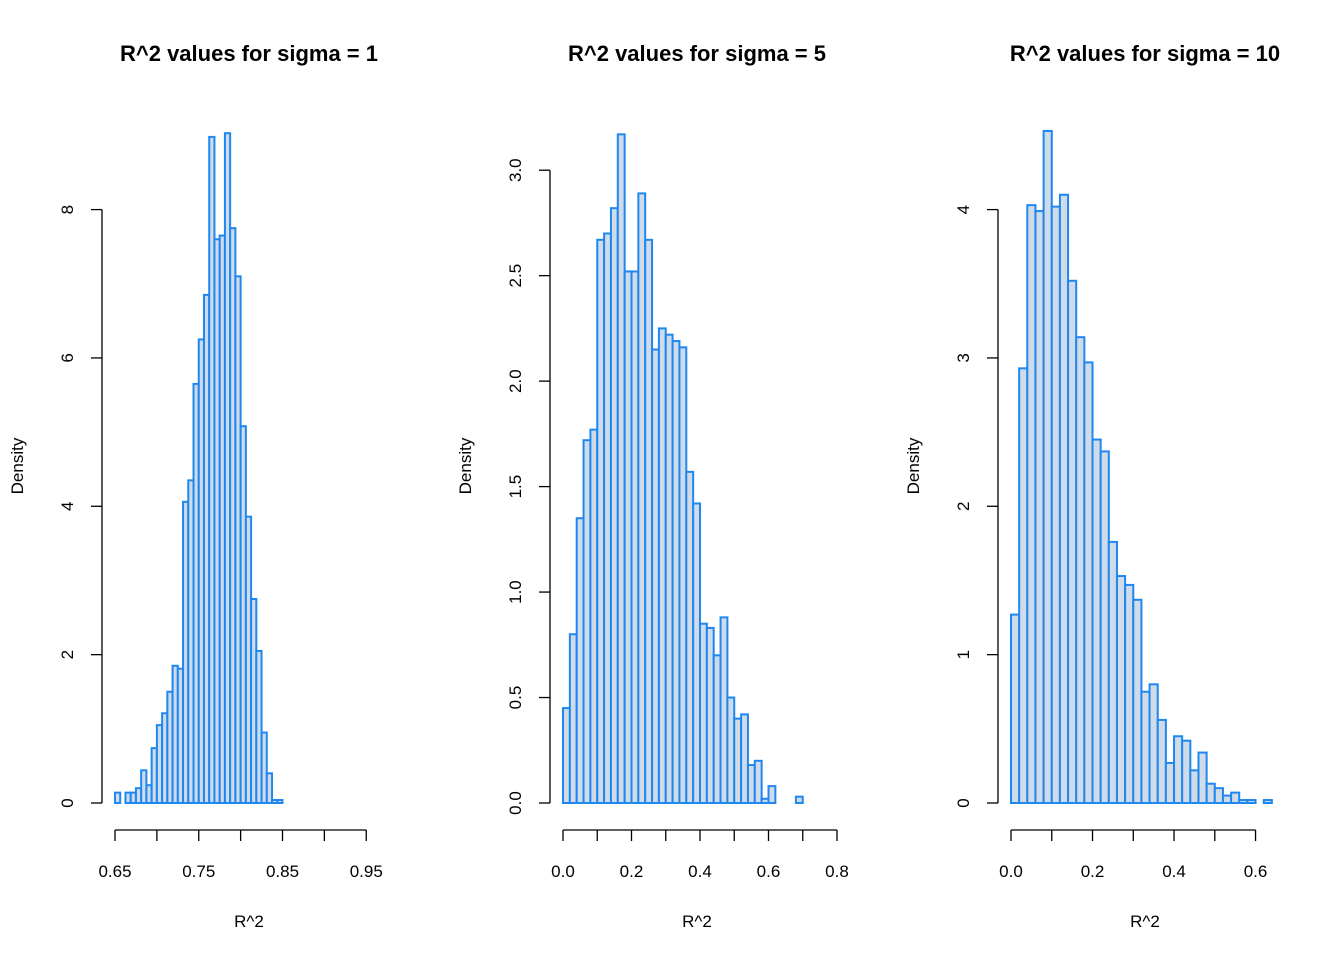 This screenshot has width=1344, height=965. What do you see at coordinates (515, 487) in the screenshot?
I see `y-tick-label: 1.5` at bounding box center [515, 487].